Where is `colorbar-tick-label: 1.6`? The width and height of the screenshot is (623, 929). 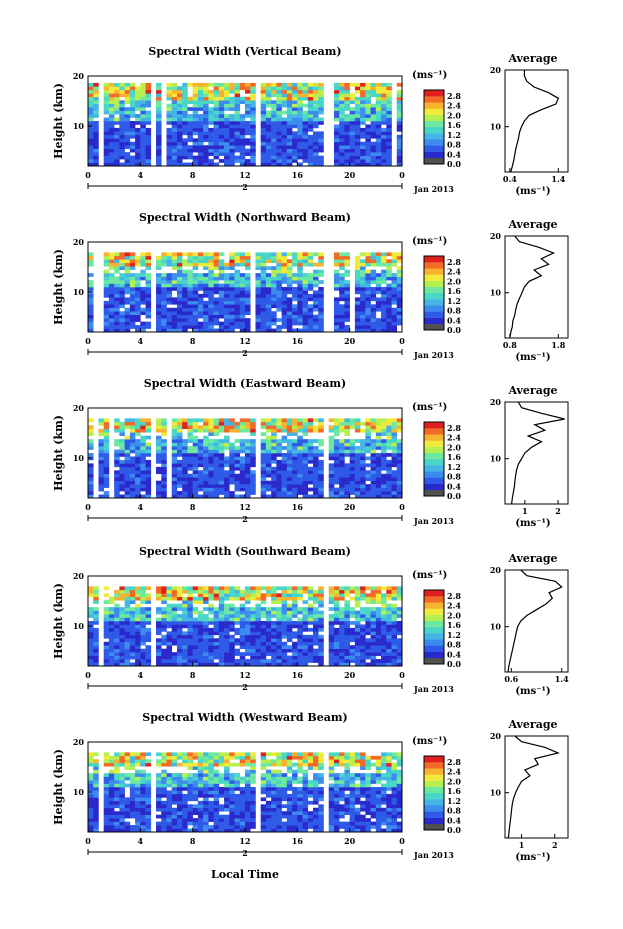
colorbar-tick-label: 1.6 is located at coordinates (454, 625).